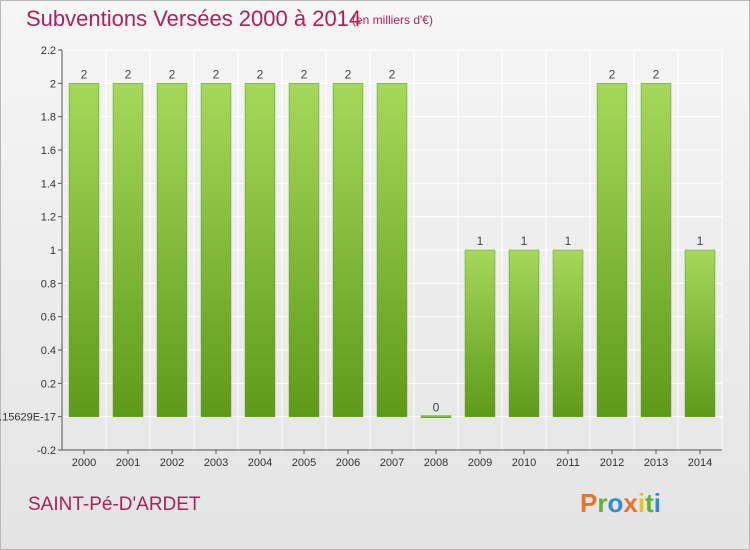 Image resolution: width=750 pixels, height=550 pixels. I want to click on bar-2004, so click(260, 250).